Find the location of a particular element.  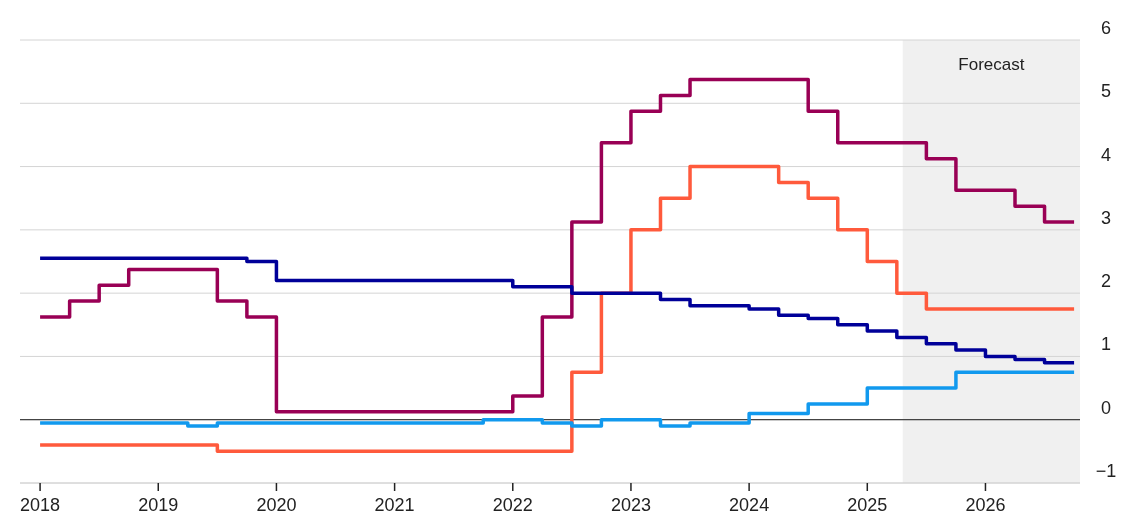

x-tick-label: 2019 is located at coordinates (158, 505).